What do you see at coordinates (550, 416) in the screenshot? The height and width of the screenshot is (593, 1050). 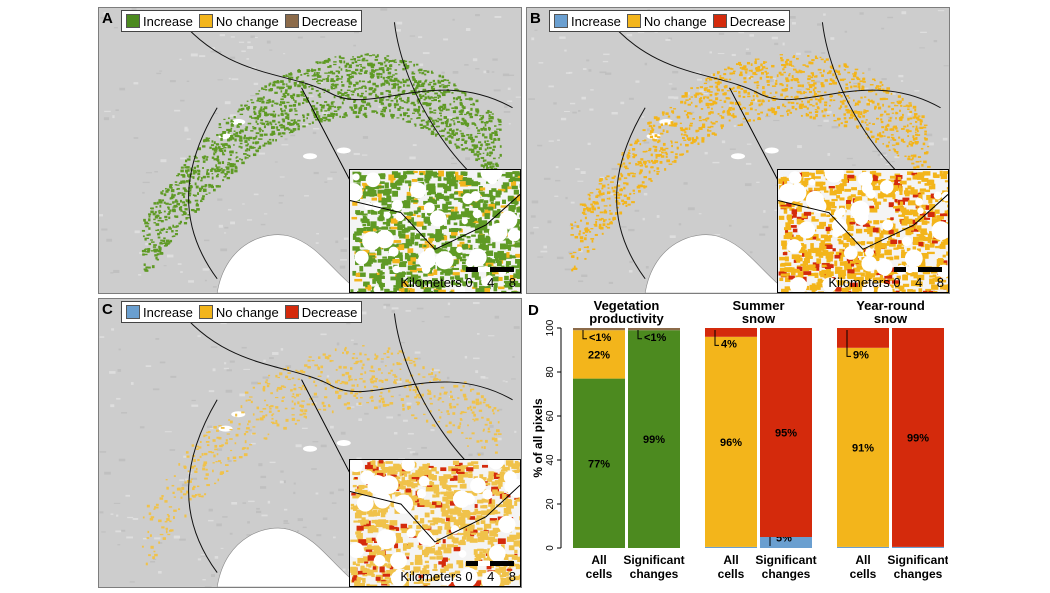 I see `y-tick-label: 60` at bounding box center [550, 416].